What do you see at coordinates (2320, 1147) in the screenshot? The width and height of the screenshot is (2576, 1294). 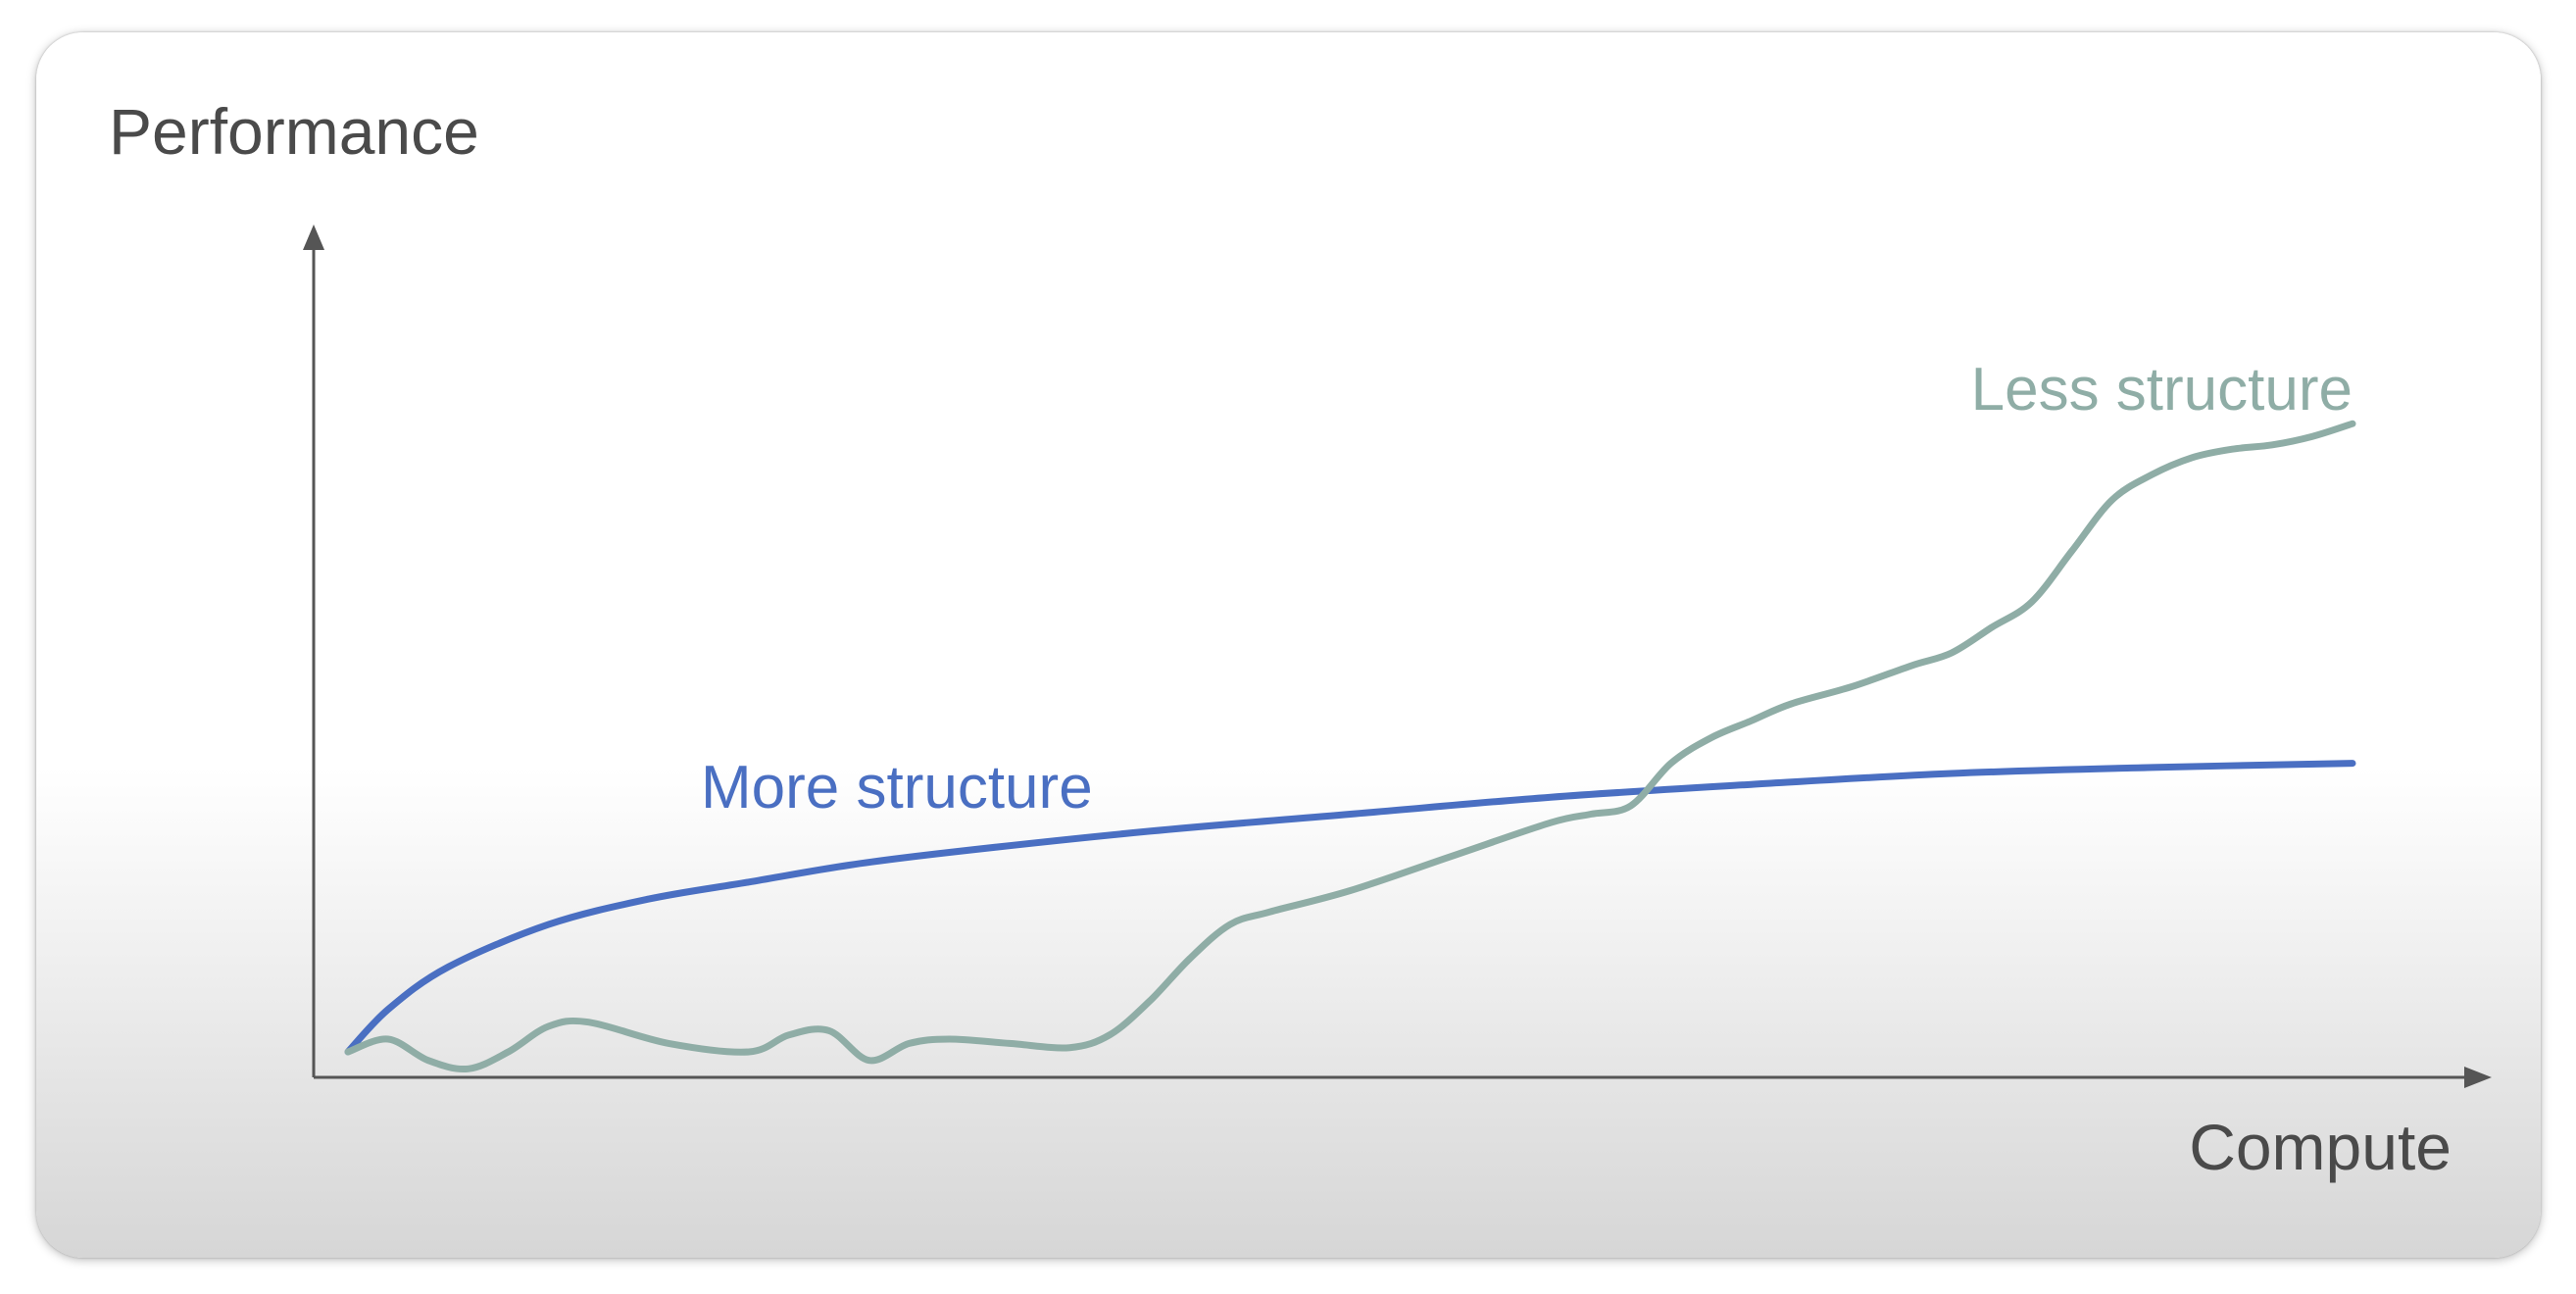 I see `x-axis-title: Compute` at bounding box center [2320, 1147].